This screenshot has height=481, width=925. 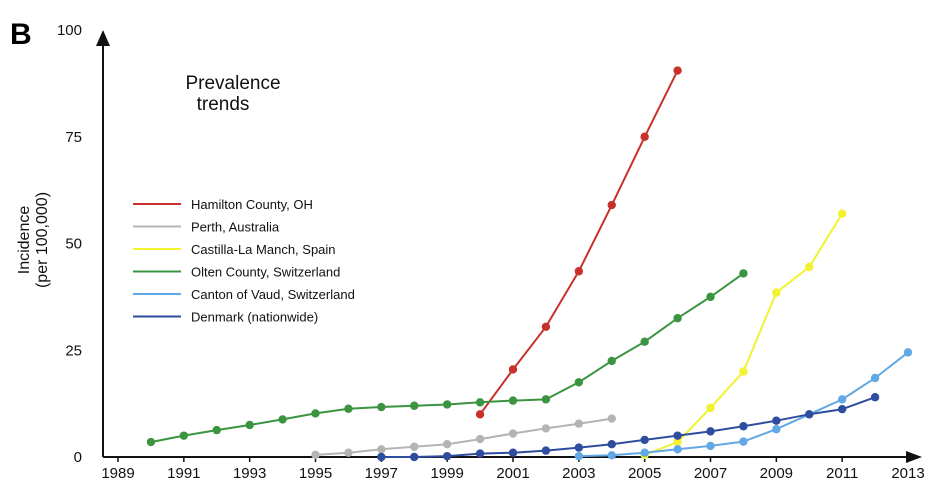 I want to click on legend-label: Denmark (nationwide), so click(x=254, y=317).